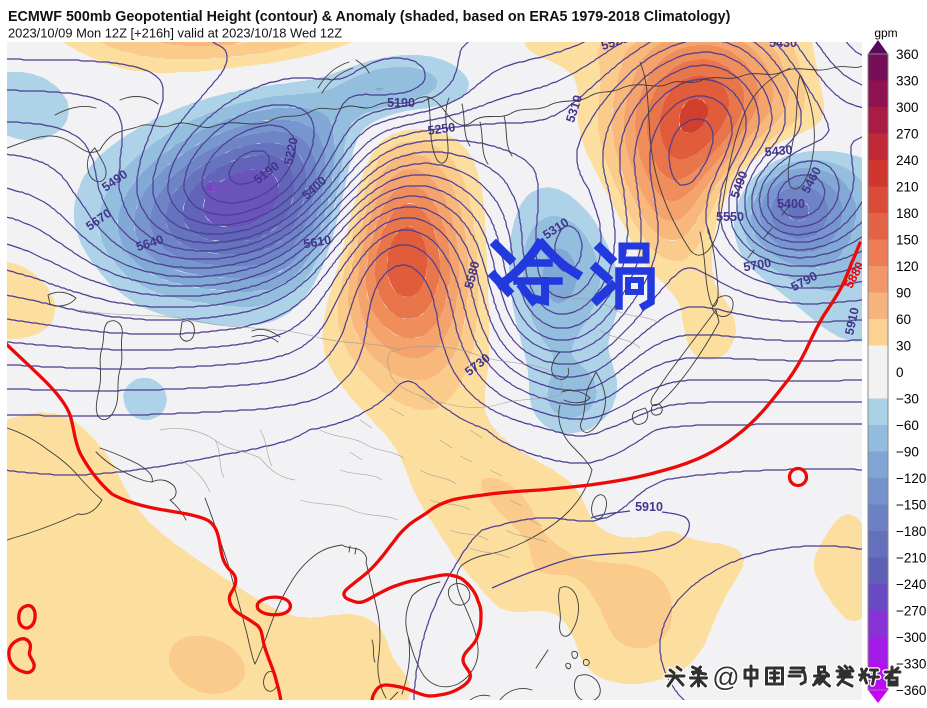 This screenshot has width=927, height=708. Describe the element at coordinates (907, 239) in the screenshot. I see `svg-text: 150` at that location.